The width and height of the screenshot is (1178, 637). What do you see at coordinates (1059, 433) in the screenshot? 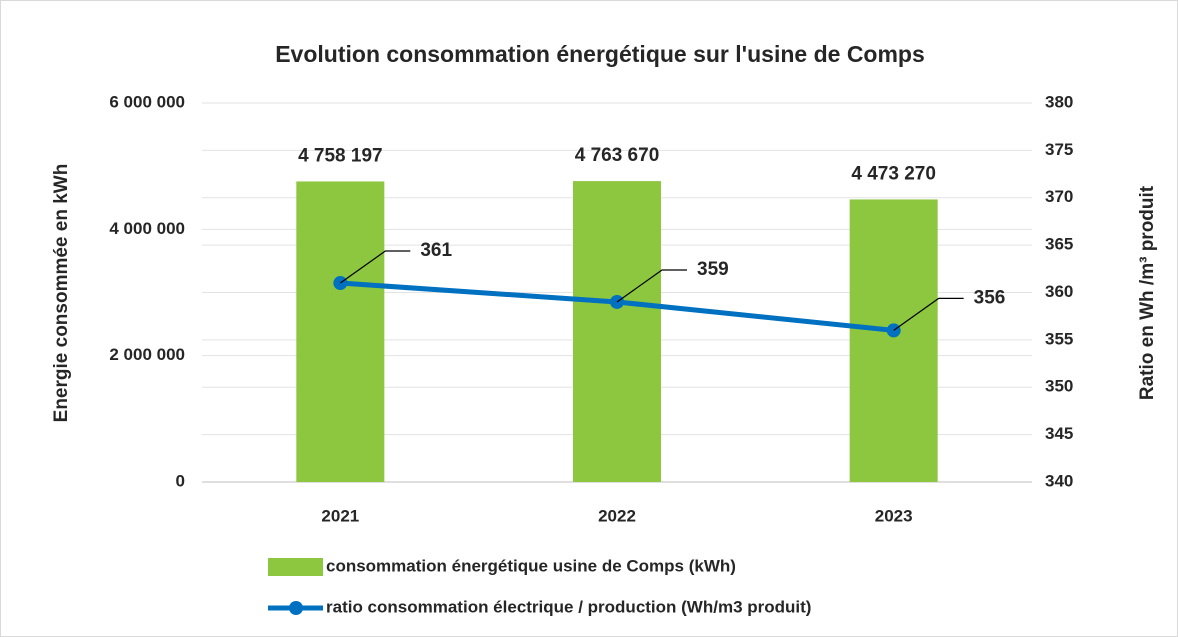
I see `y2-tick-label: 345` at bounding box center [1059, 433].